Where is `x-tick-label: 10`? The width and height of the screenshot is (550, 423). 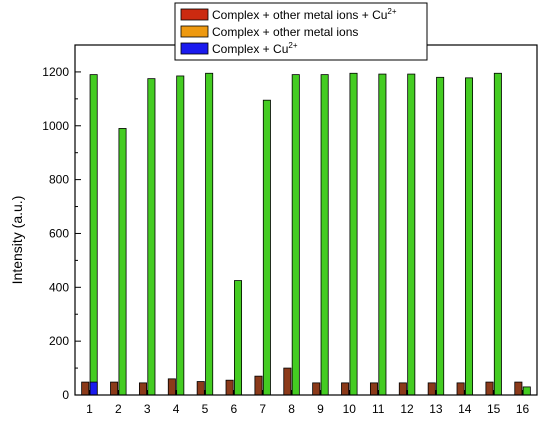 x-tick-label: 10 is located at coordinates (350, 409).